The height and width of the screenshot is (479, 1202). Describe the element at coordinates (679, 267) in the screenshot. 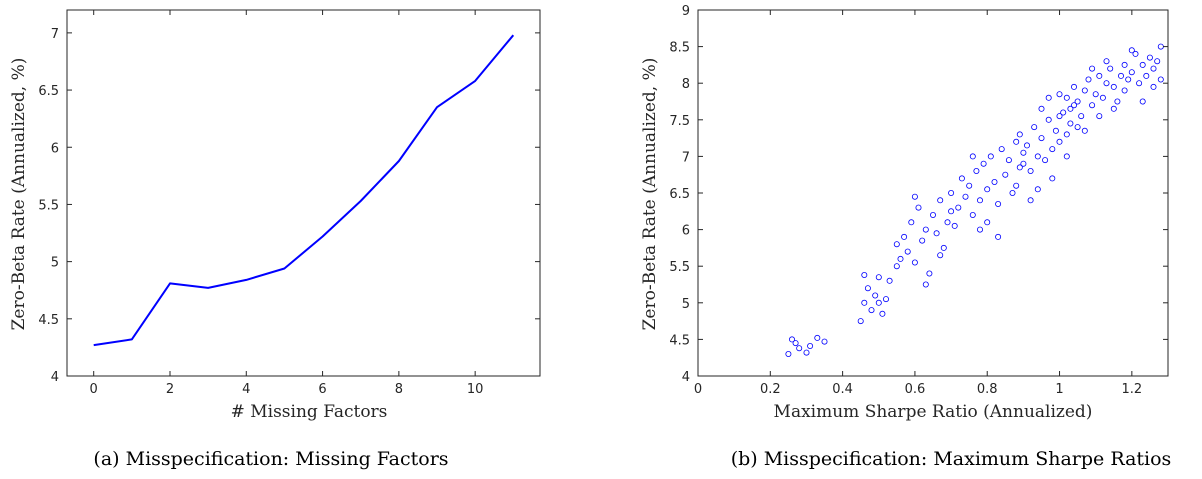

I see `y-tick-label: 5.5` at that location.